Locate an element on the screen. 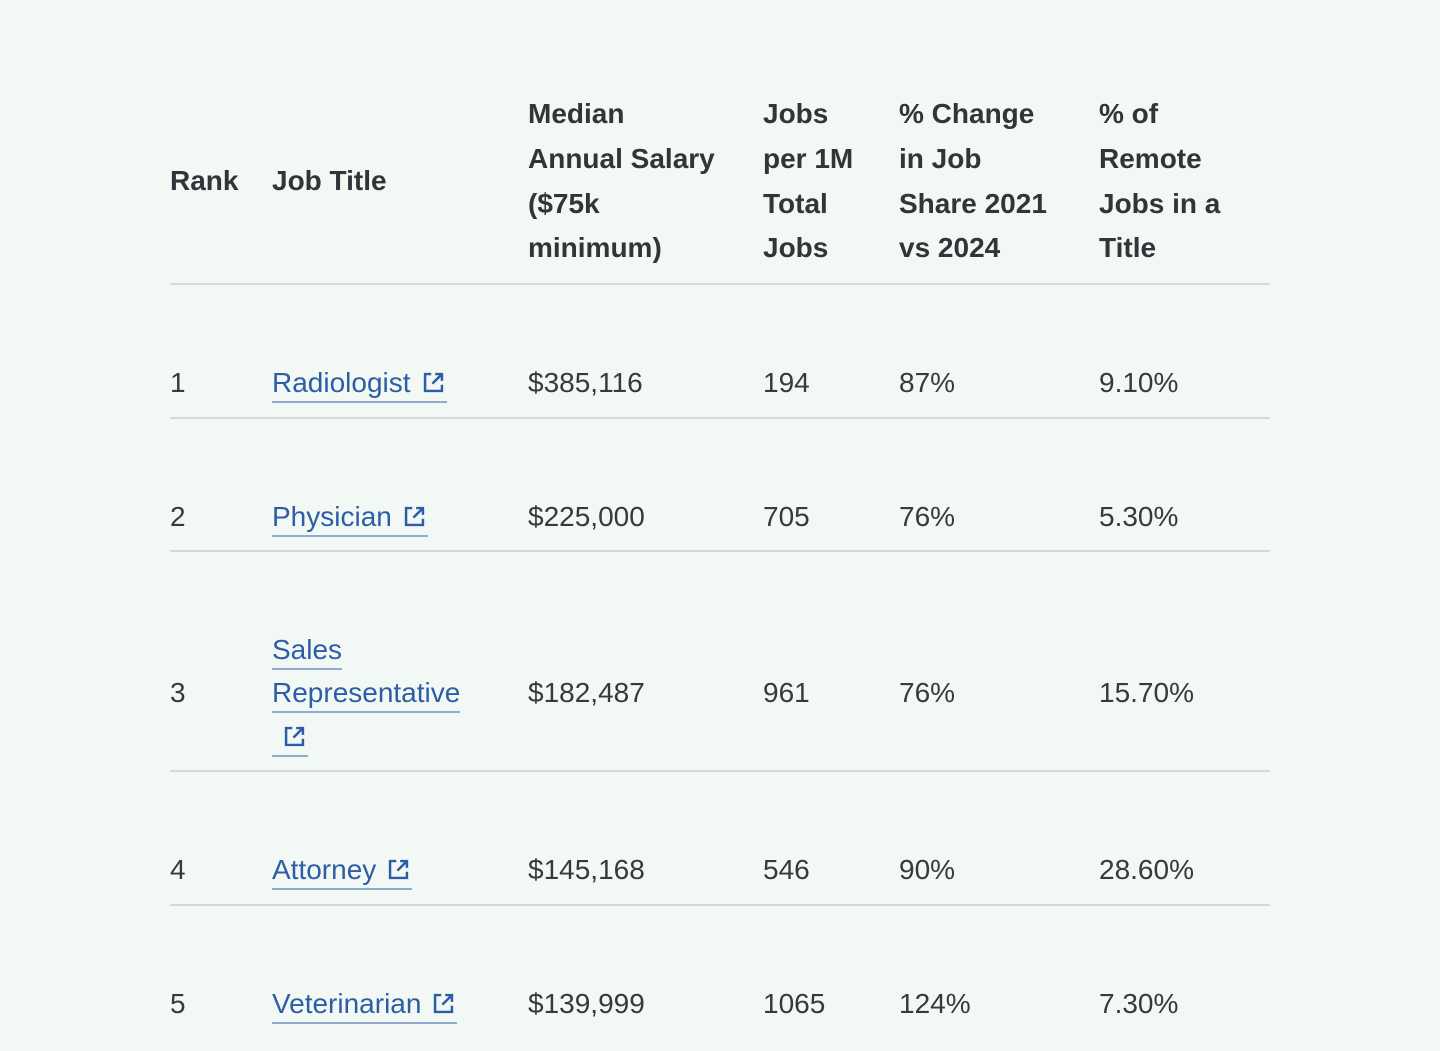  column-header-label: % of Remote Jobs in a Title is located at coordinates (1160, 181).